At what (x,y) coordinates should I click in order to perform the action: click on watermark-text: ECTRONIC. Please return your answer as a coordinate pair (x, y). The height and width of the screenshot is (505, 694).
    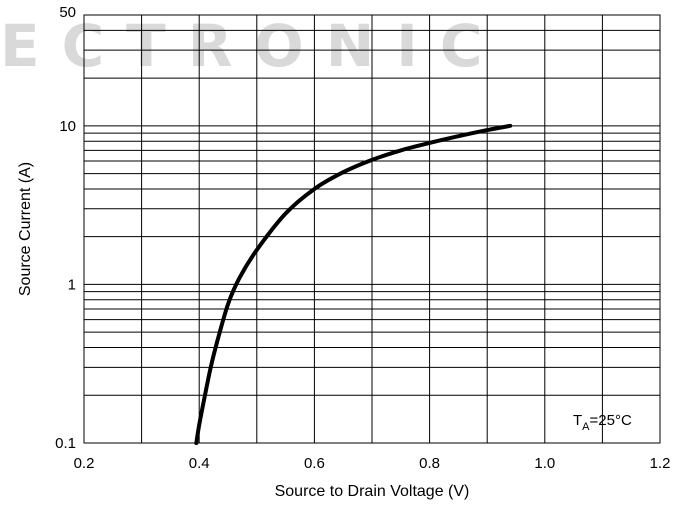
    Looking at the image, I should click on (252, 46).